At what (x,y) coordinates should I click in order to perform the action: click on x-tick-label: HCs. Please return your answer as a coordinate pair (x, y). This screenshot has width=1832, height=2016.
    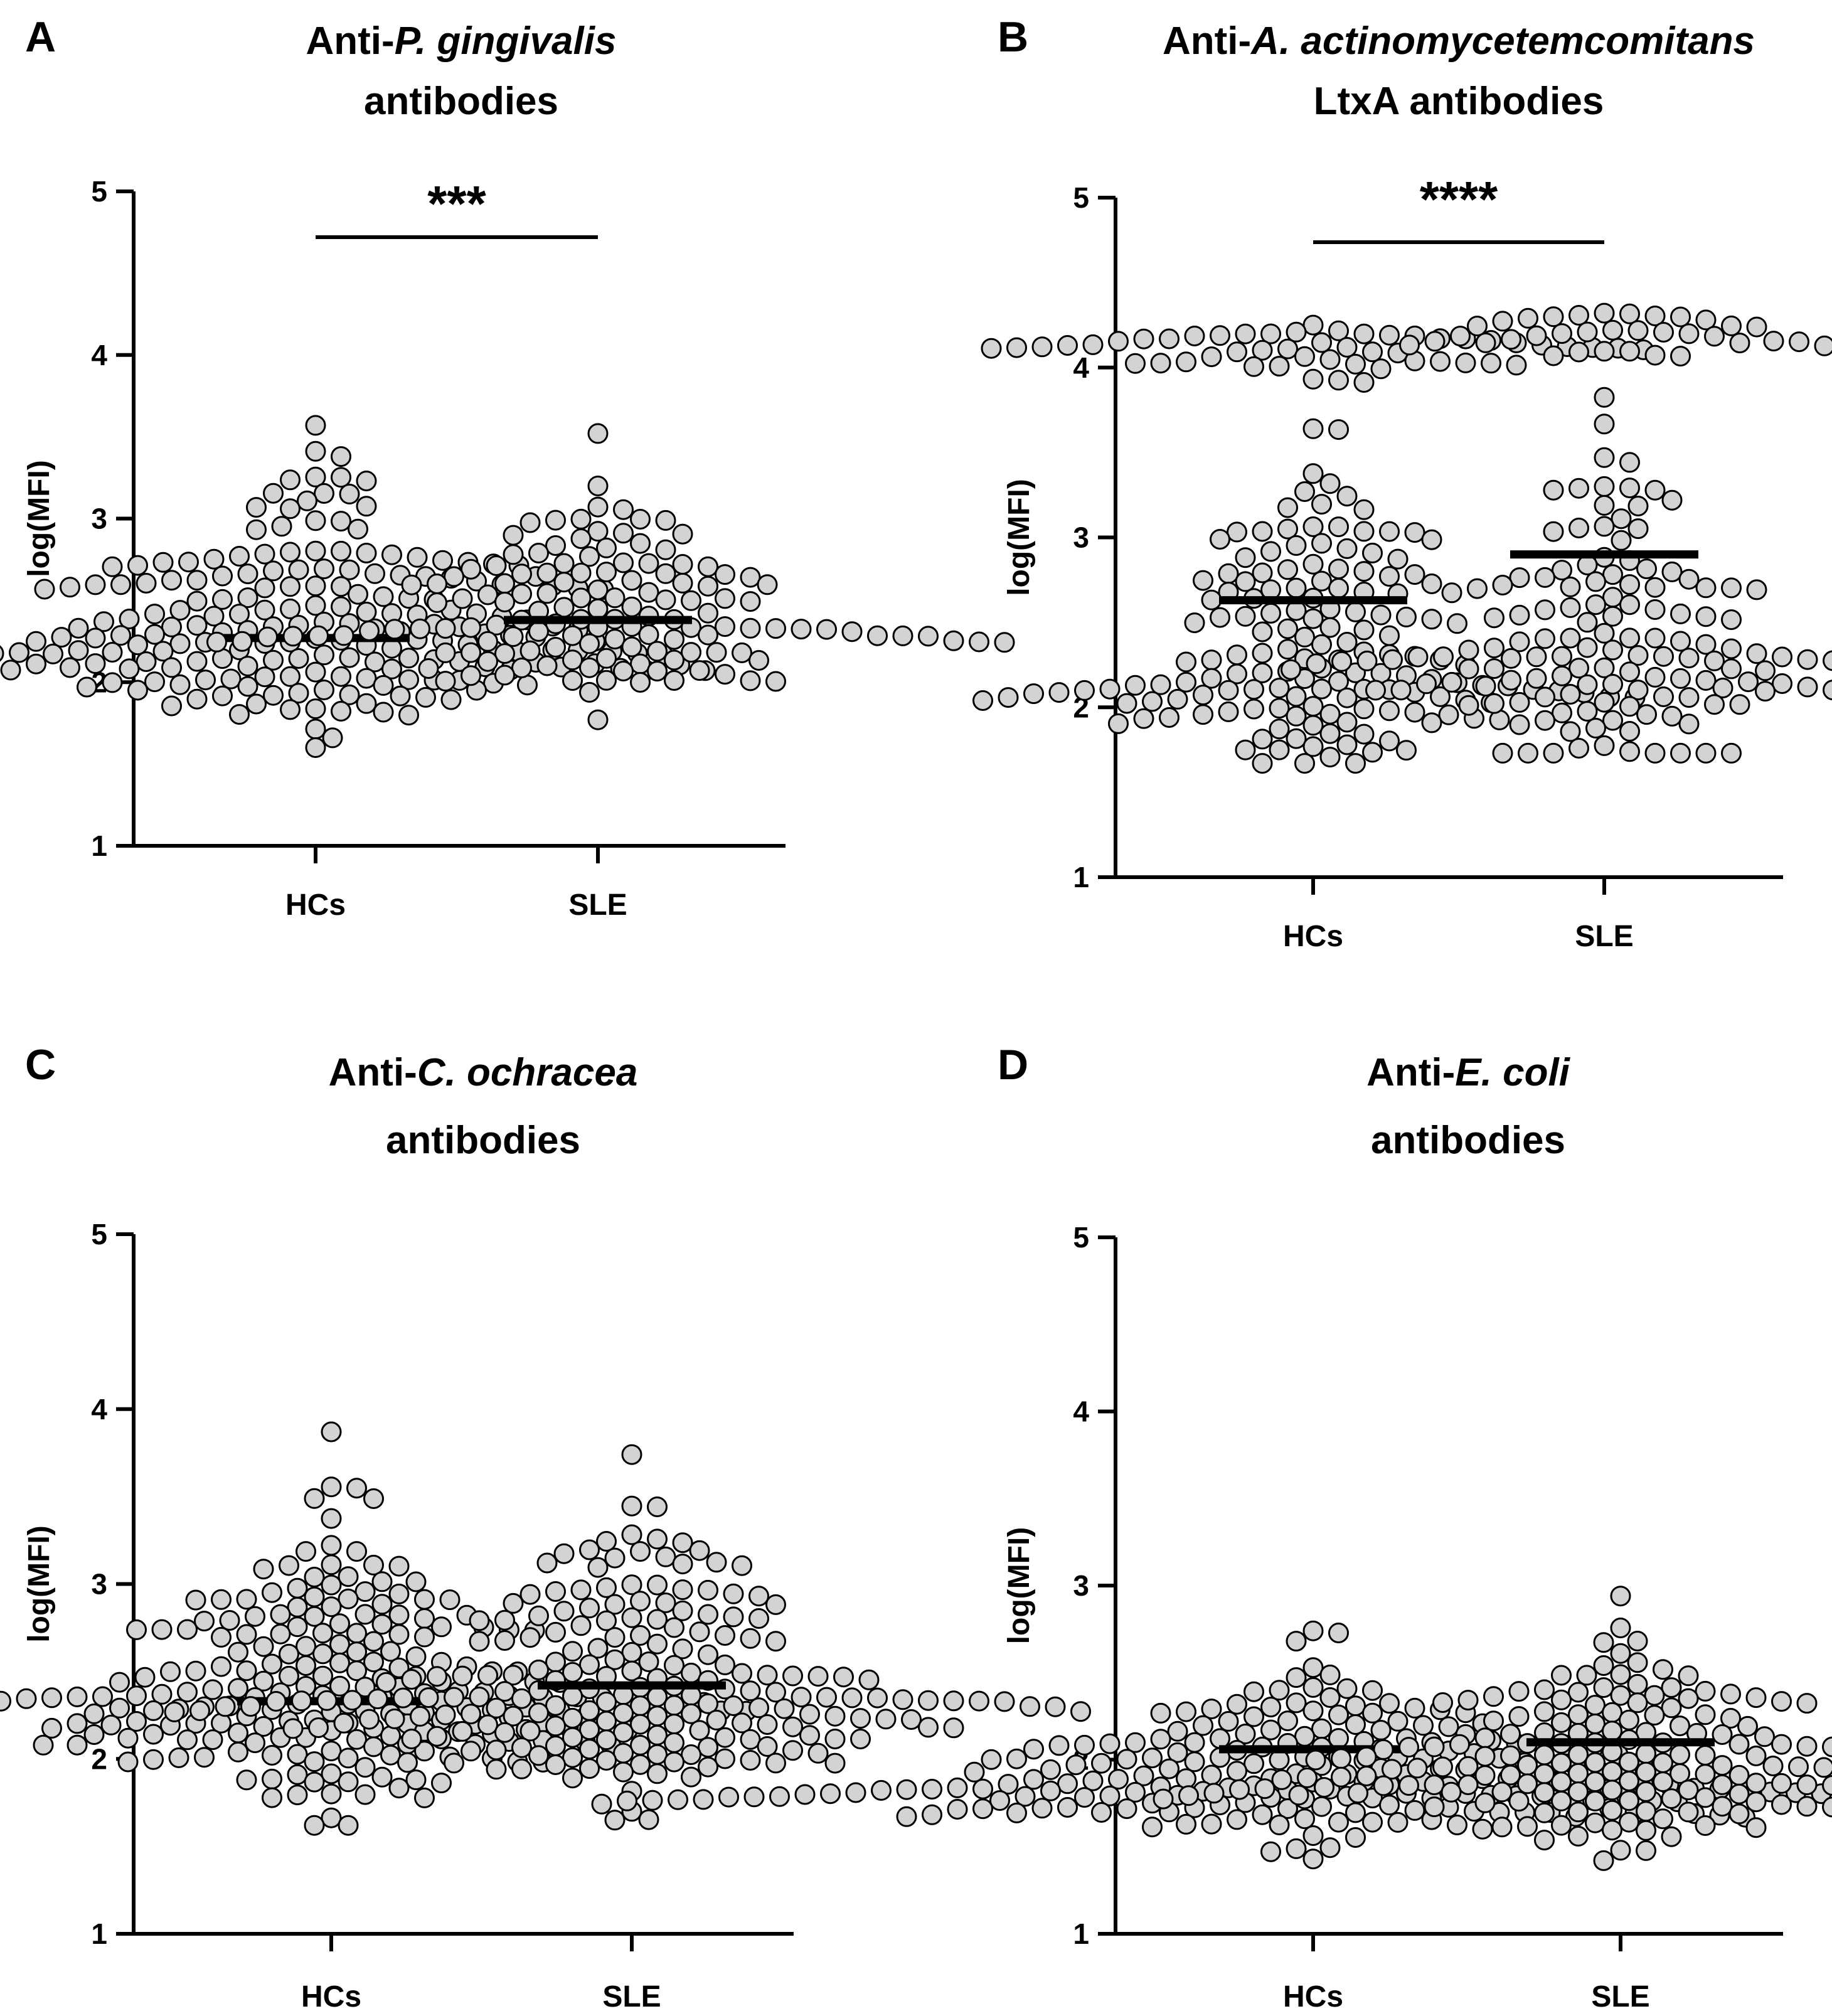
    Looking at the image, I should click on (331, 1996).